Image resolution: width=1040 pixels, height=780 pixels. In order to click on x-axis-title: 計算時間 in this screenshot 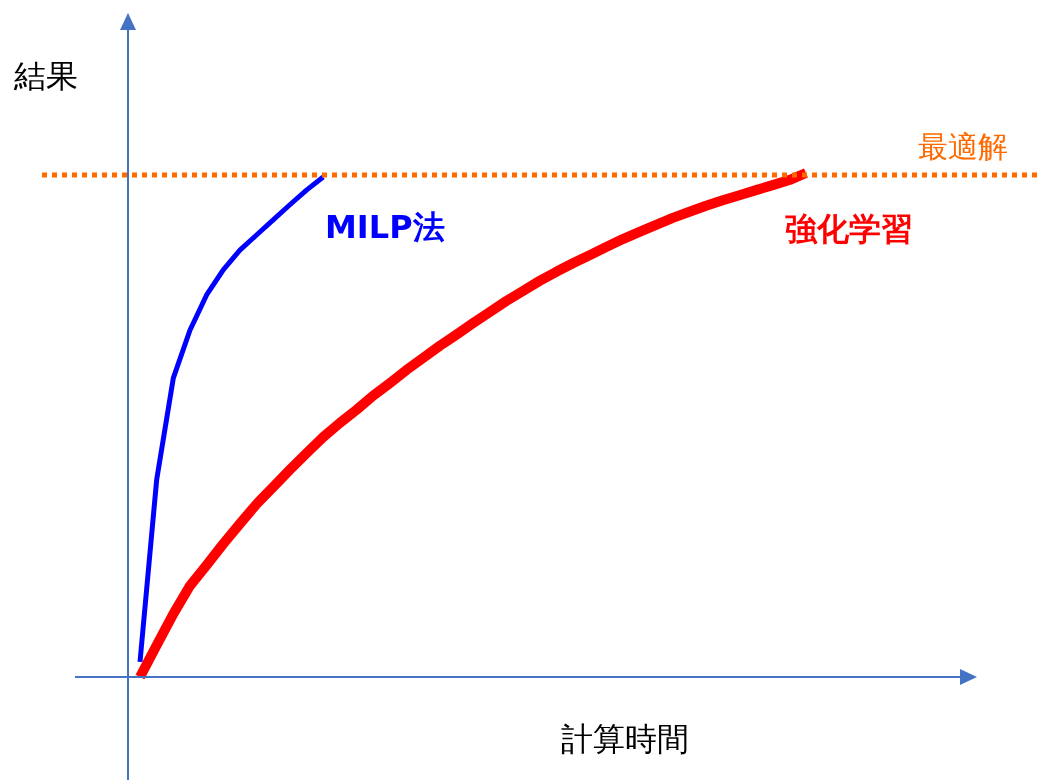, I will do `click(625, 739)`.